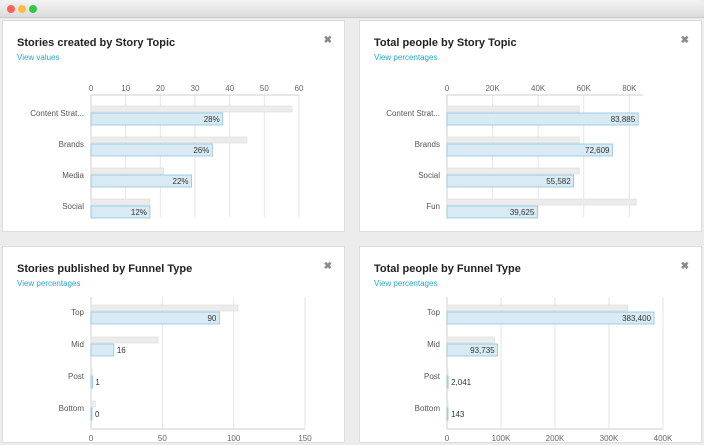 Image resolution: width=704 pixels, height=445 pixels. What do you see at coordinates (139, 212) in the screenshot?
I see `data-label: 12%` at bounding box center [139, 212].